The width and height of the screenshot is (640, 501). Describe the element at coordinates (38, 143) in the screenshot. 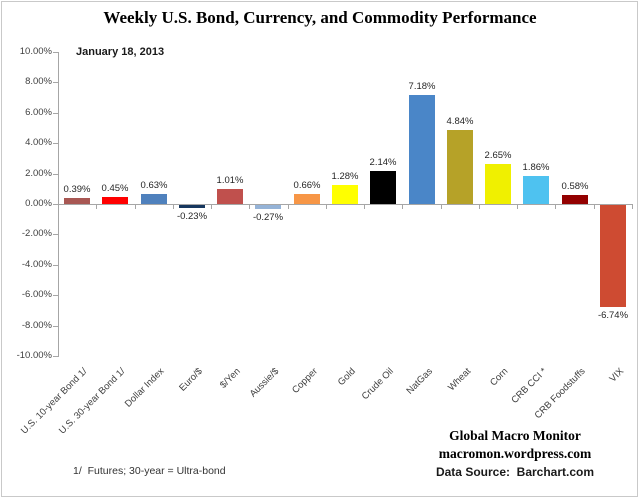

I see `y-tick-label: 4.00%` at that location.